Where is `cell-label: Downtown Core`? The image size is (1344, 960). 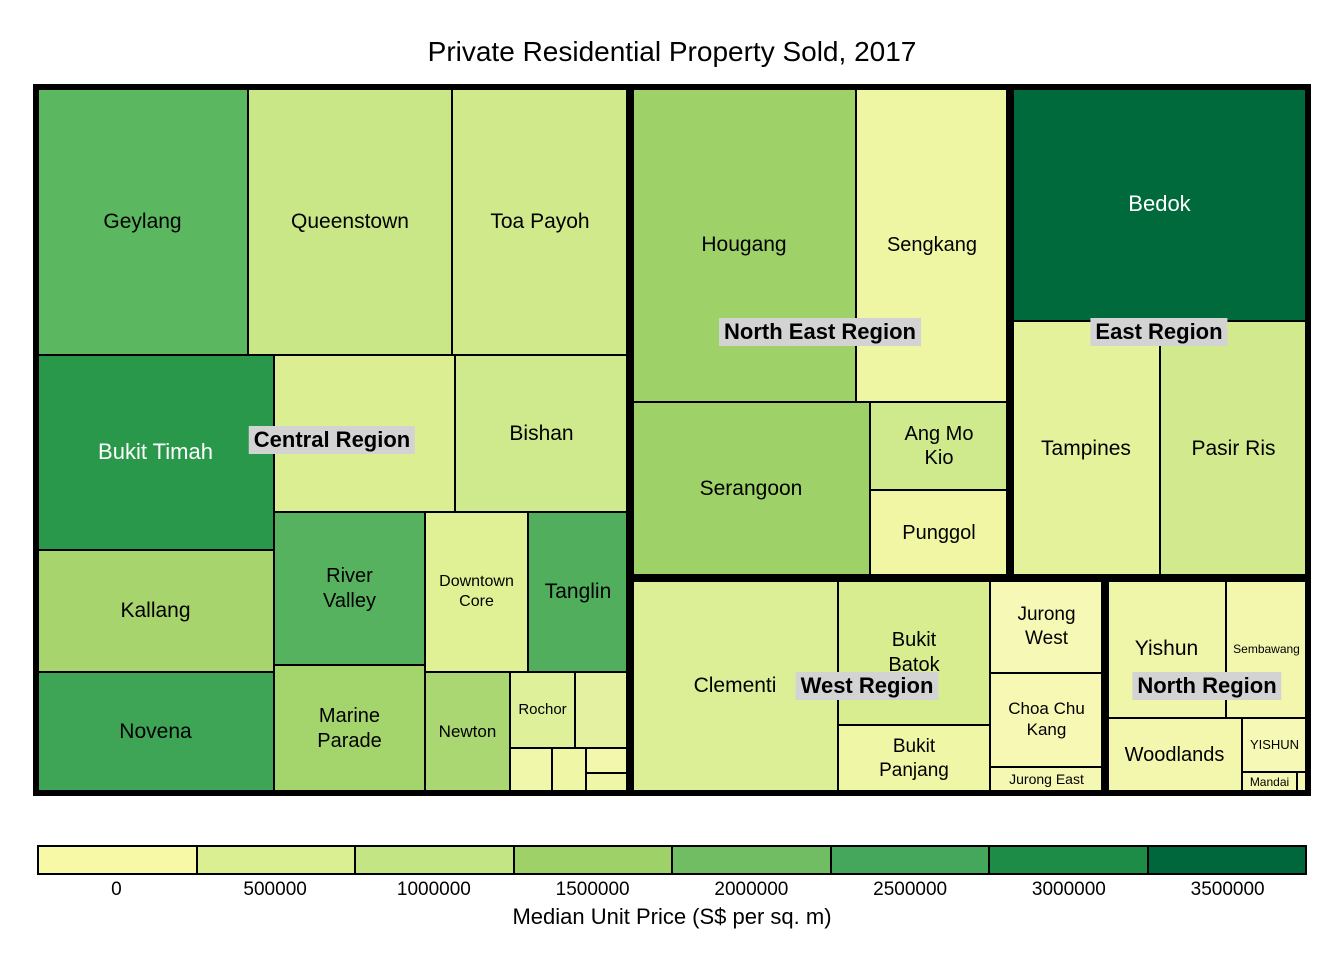
cell-label: Downtown Core is located at coordinates (476, 591).